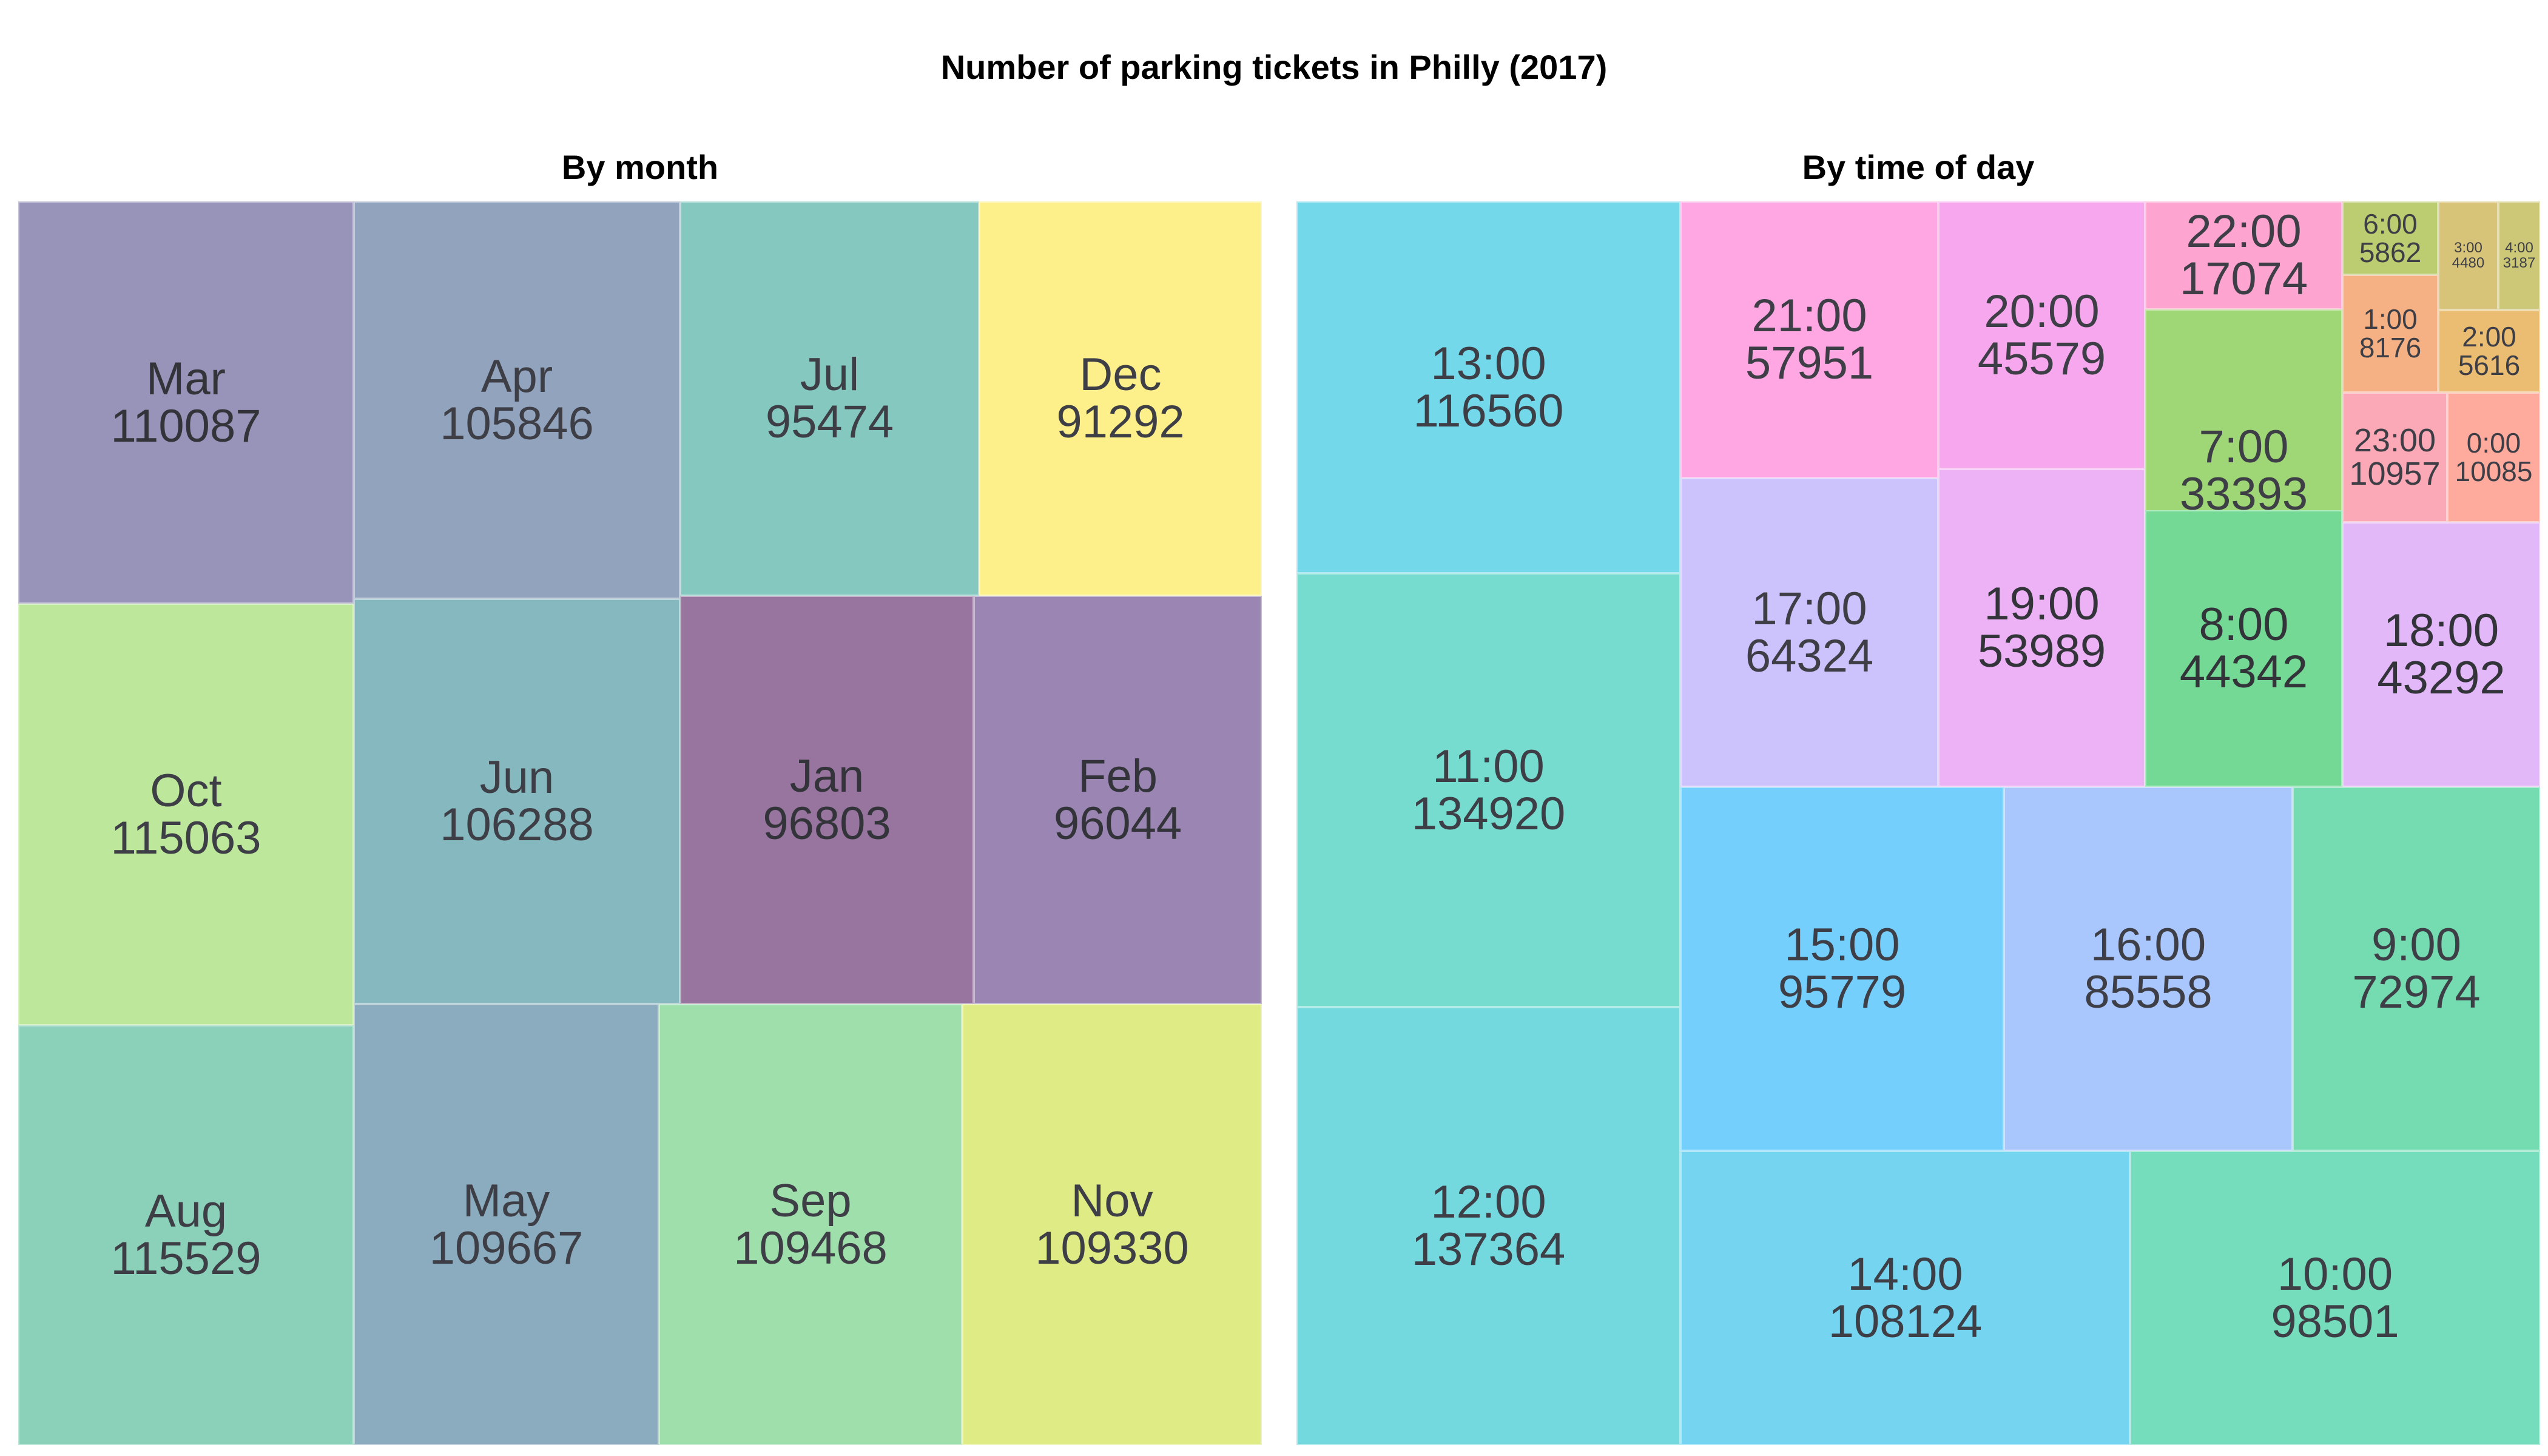 Image resolution: width=2548 pixels, height=1456 pixels. I want to click on hour-tile-9-00: 9:00 72974, so click(2416, 969).